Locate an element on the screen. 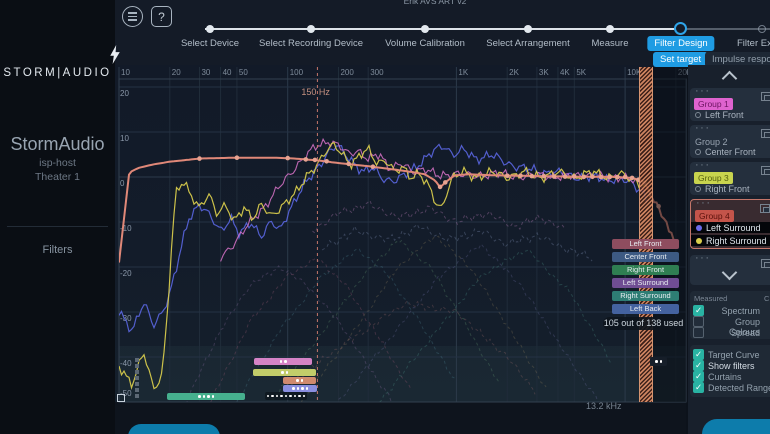  panel-gap is located at coordinates (687, 249).